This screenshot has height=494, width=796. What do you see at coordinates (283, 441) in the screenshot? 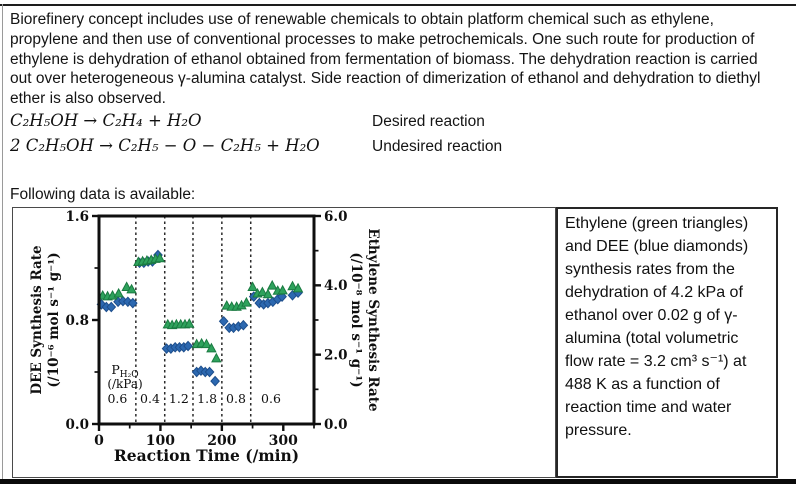
I see `x-axis-tick-label: 300` at bounding box center [283, 441].